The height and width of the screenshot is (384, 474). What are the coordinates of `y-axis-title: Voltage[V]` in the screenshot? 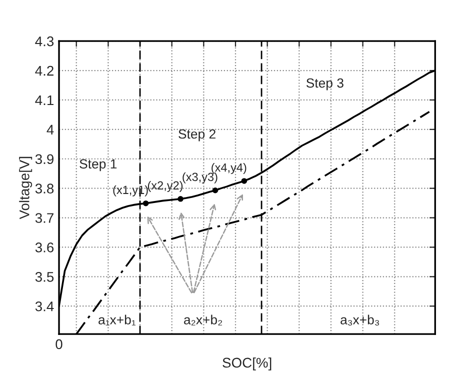 It's located at (25, 188).